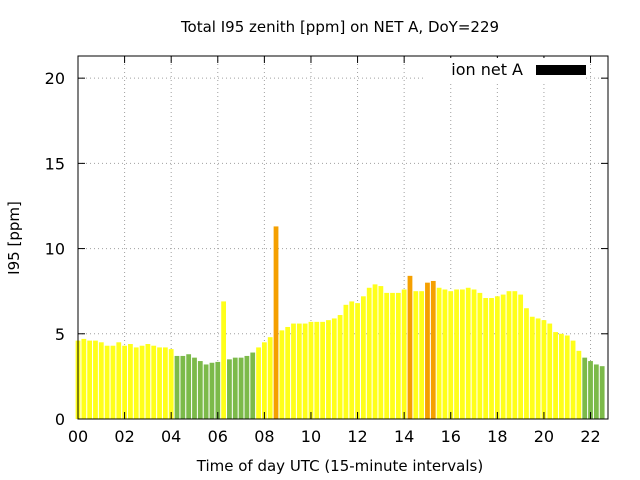 This screenshot has height=480, width=640. I want to click on legend: ion net A, so click(506, 70).